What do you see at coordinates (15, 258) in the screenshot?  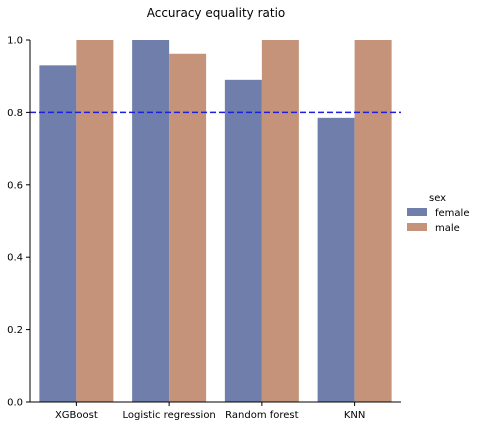 I see `y-tick-label-2: 0.4` at bounding box center [15, 258].